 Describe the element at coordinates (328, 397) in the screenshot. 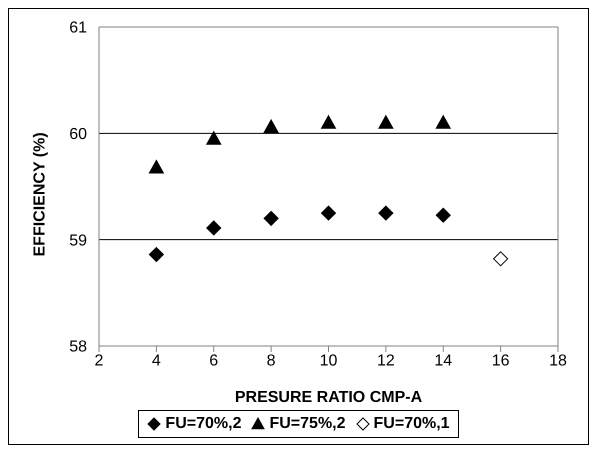

I see `x-axis-title: PRESURE RATIO CMP-A` at that location.